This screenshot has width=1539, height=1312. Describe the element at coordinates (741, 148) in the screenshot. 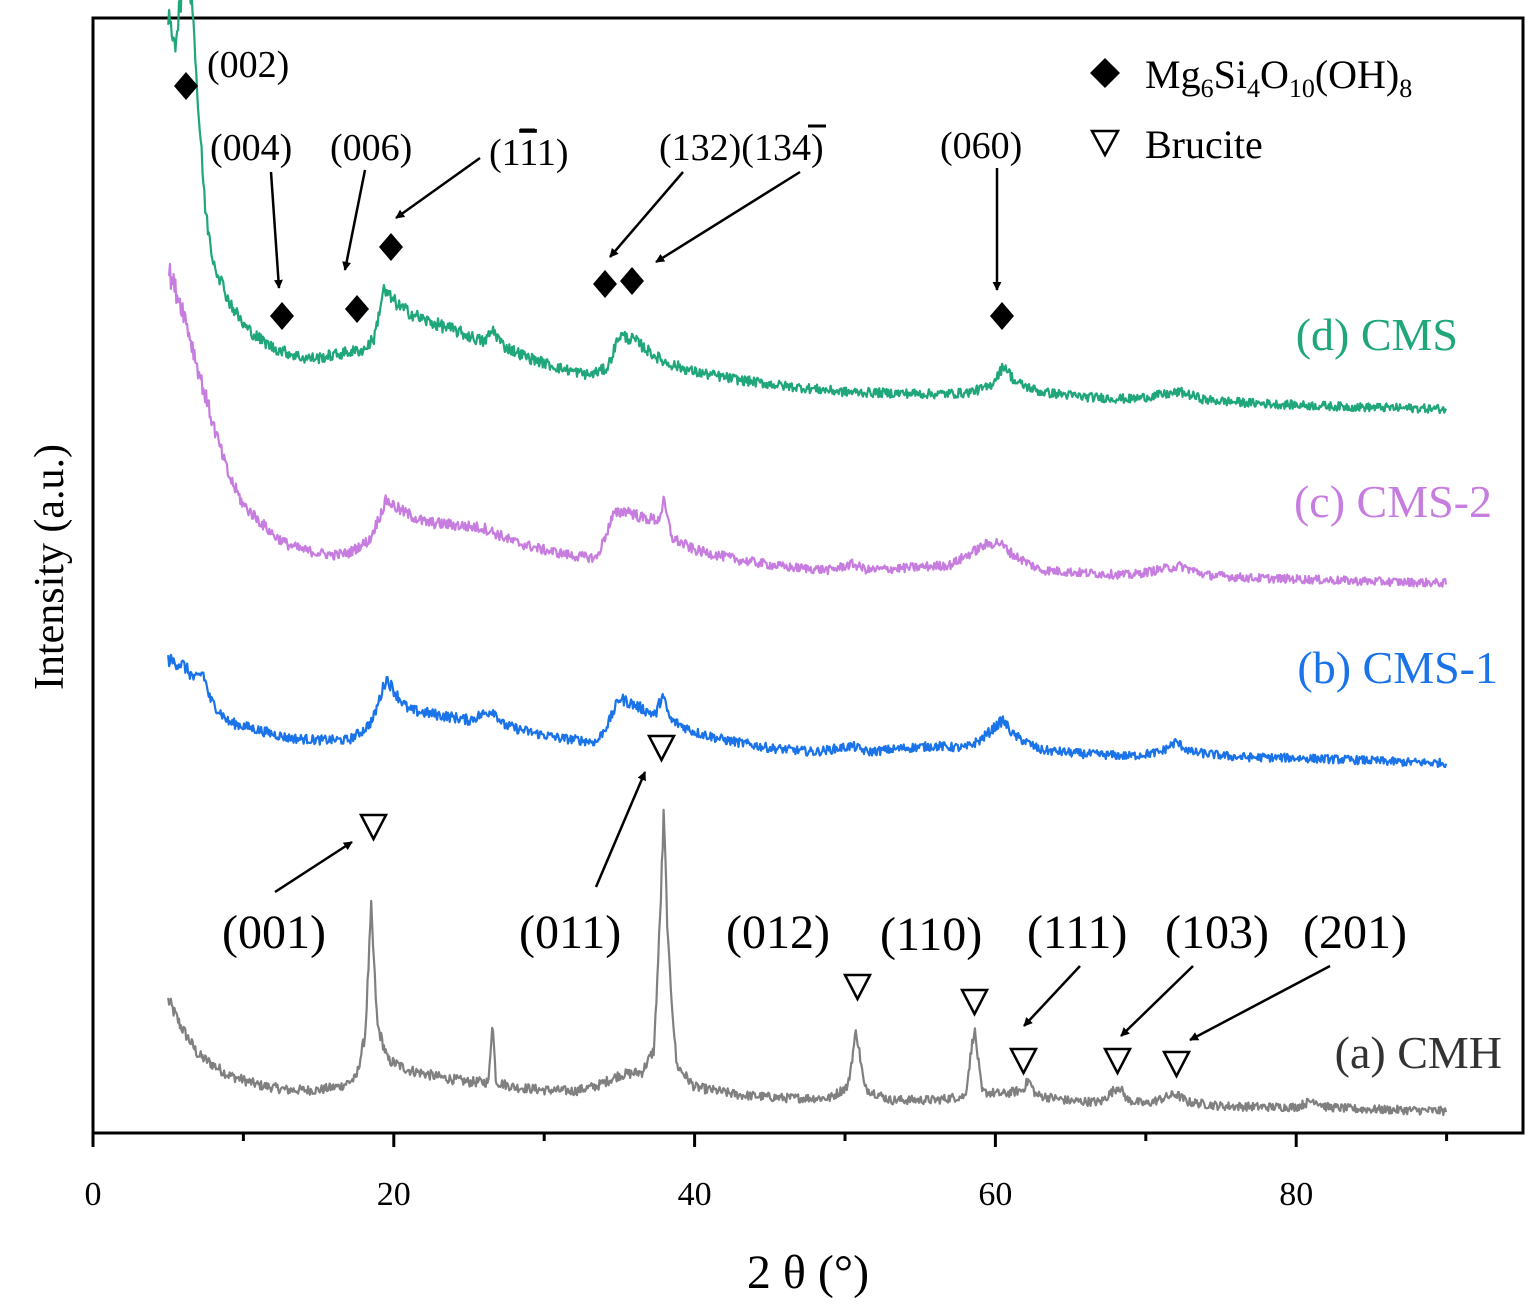

I see `peak-label-132-1-34: (132)(134)` at that location.